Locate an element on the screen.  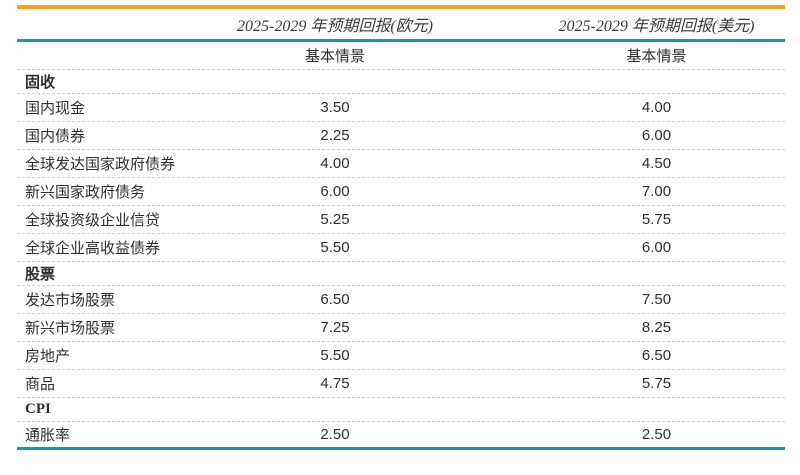
usd-value: 4.00 is located at coordinates (656, 107).